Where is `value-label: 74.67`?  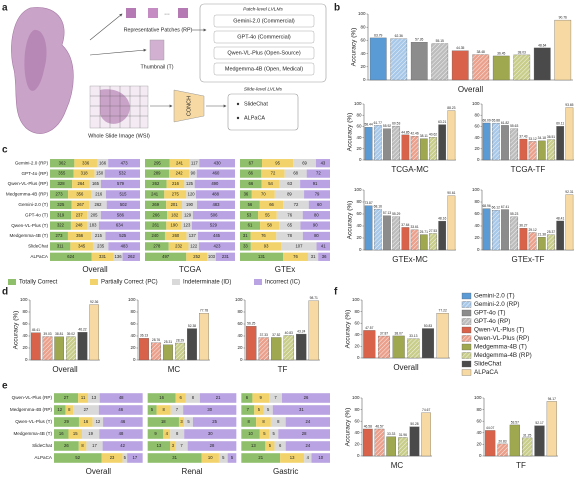
value-label: 74.67 is located at coordinates (426, 410).